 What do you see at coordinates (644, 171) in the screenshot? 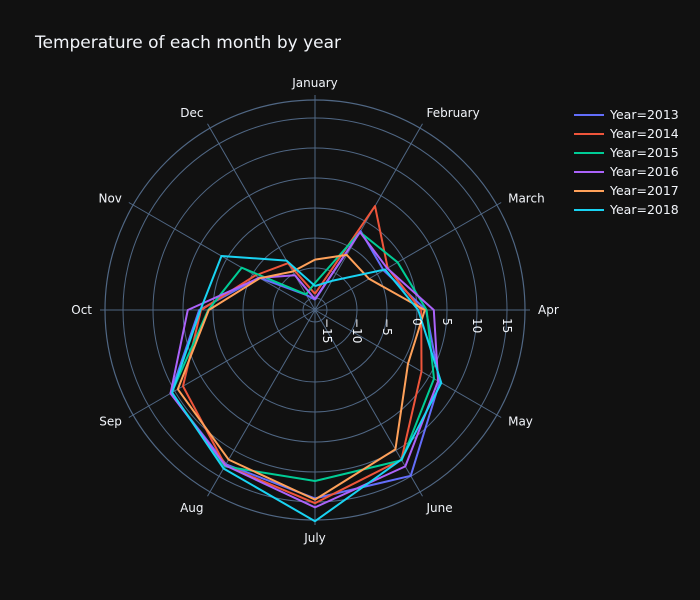
I see `legend-label: Year=2016` at bounding box center [644, 171].